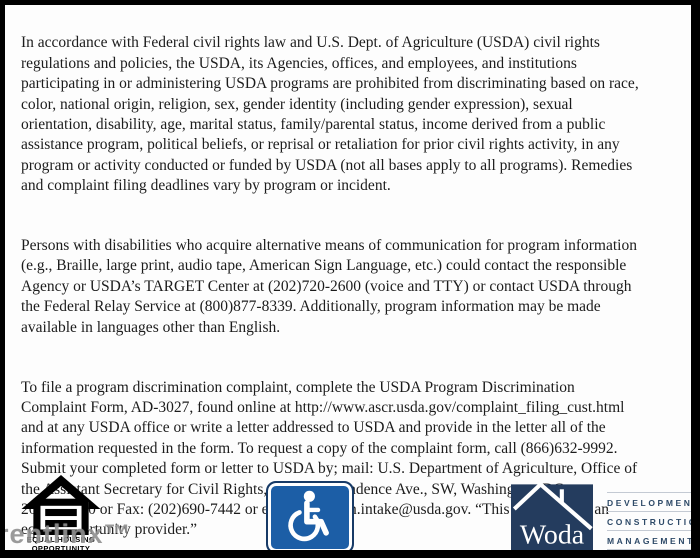 Image resolution: width=700 pixels, height=558 pixels. I want to click on woda-services: DEVELOPMENT CONSTRUCTION MANAGEMENT, so click(649, 521).